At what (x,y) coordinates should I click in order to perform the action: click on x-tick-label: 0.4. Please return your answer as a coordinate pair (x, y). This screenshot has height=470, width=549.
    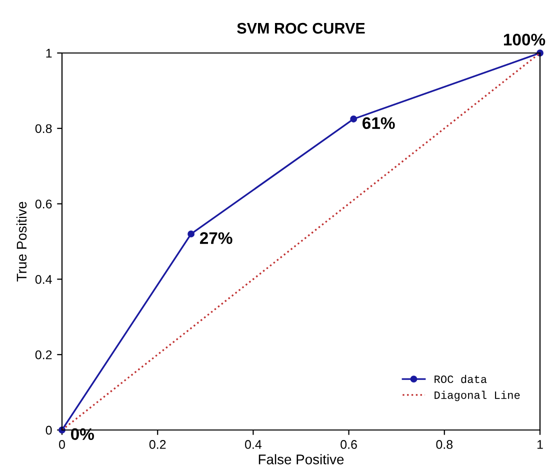
    Looking at the image, I should click on (253, 444).